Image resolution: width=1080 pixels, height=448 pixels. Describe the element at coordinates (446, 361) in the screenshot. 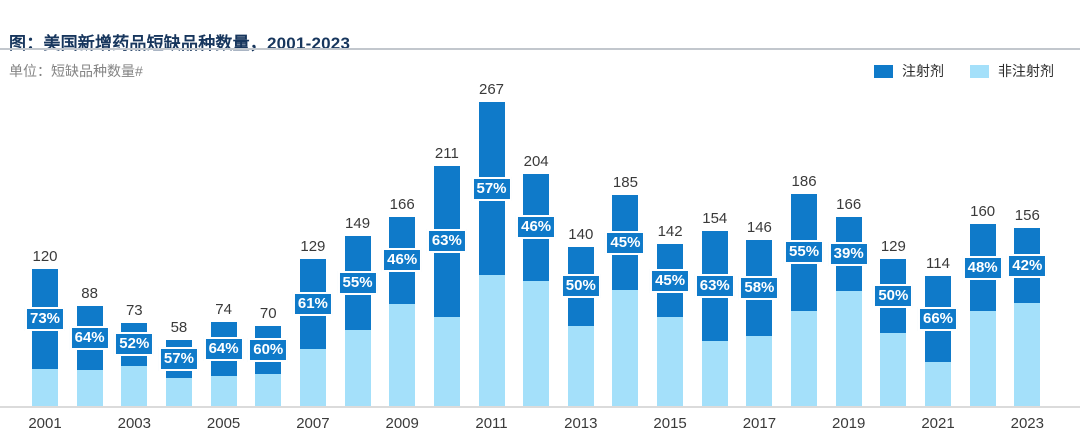

I see `bar-non-injection-2010` at that location.